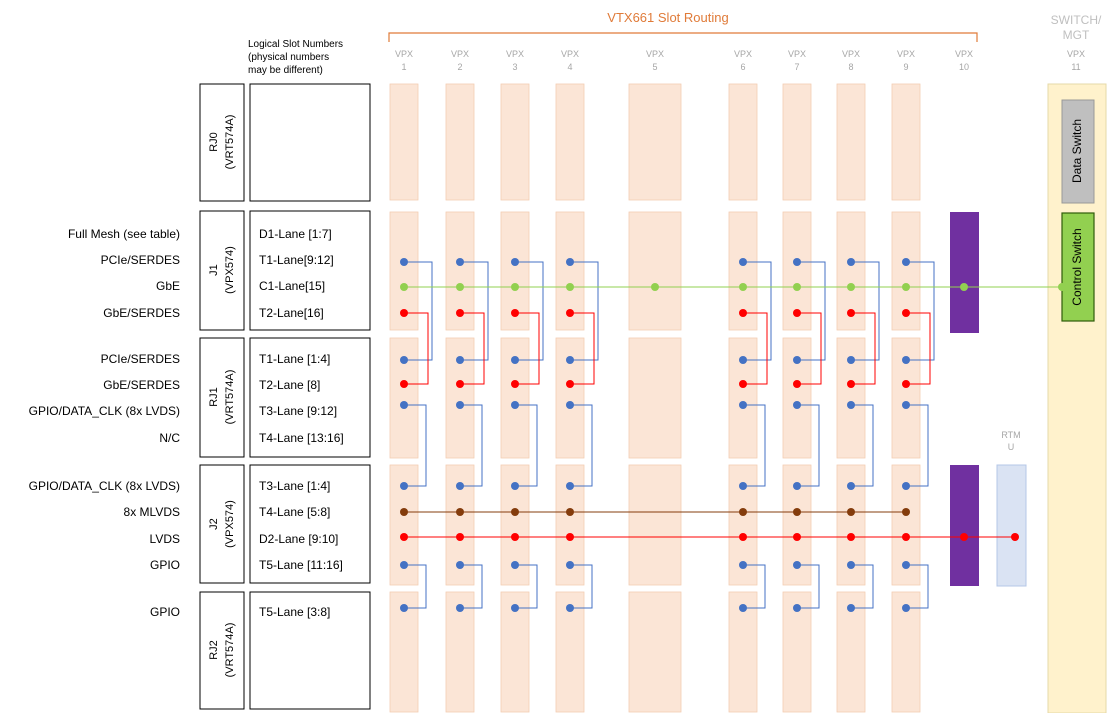  I want to click on data-switch-label: Data Switch, so click(1077, 151).